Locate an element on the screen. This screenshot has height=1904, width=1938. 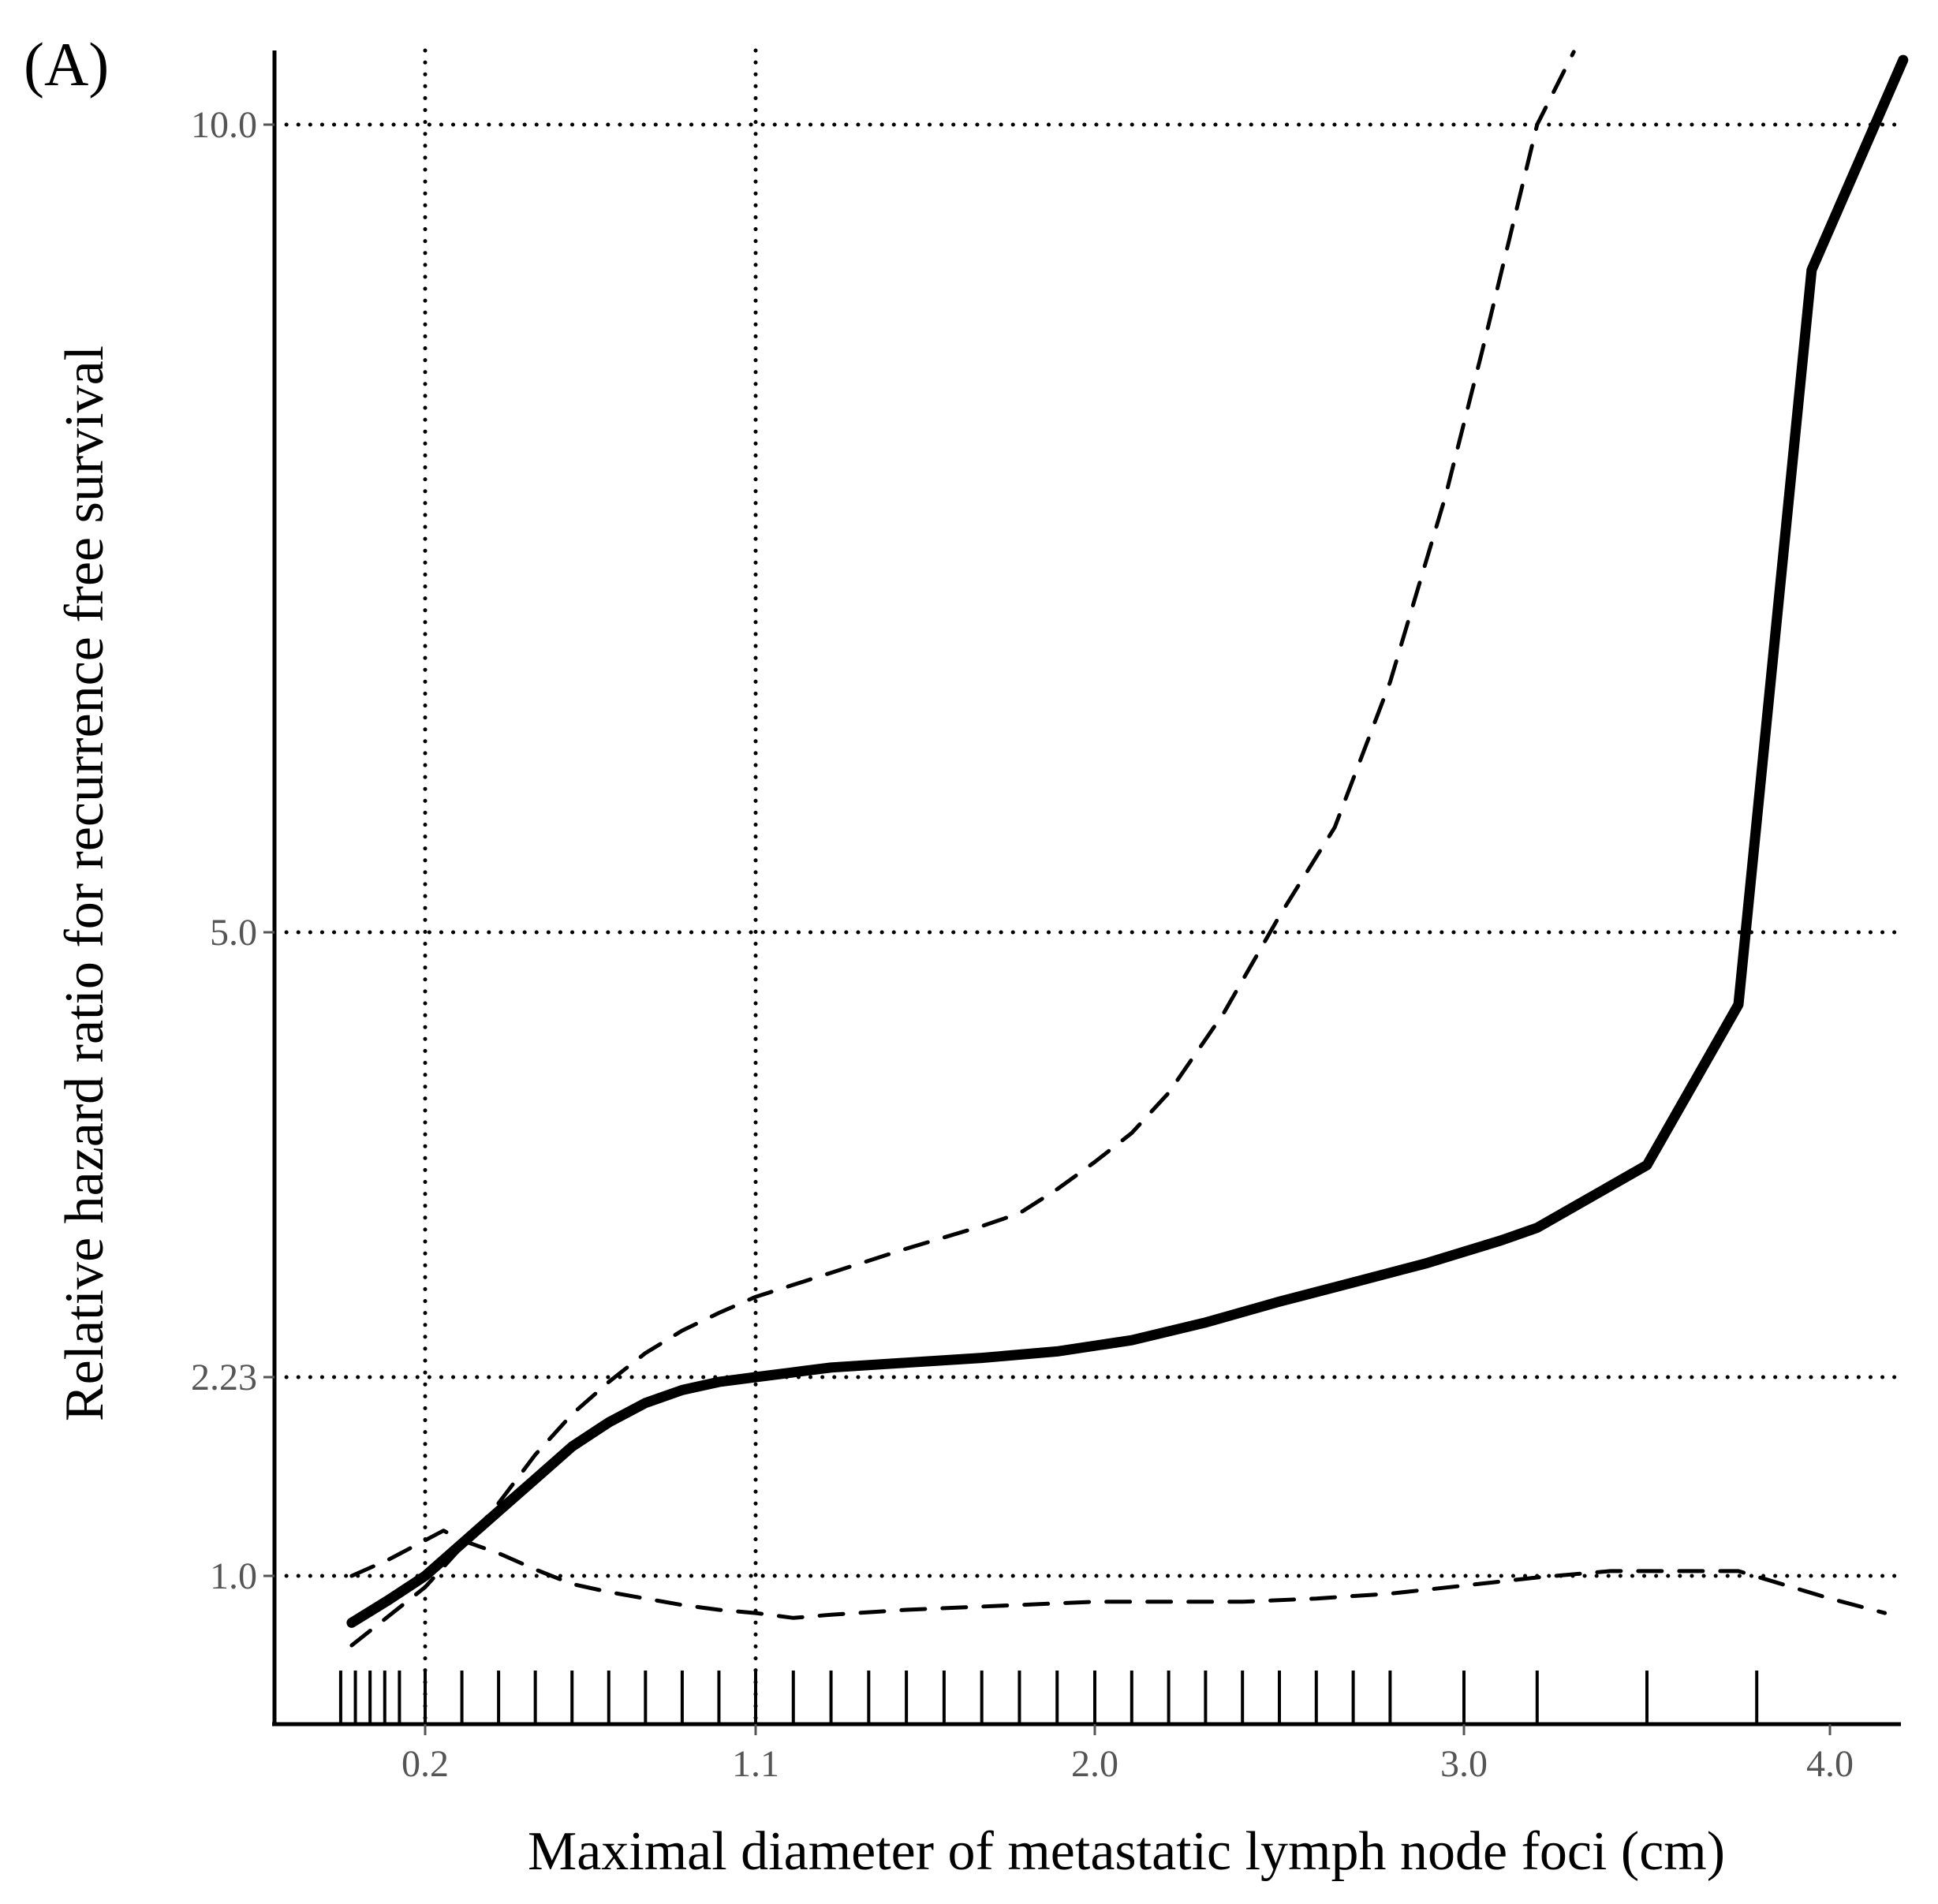
x-tick-label: 4.0 is located at coordinates (1830, 1764).